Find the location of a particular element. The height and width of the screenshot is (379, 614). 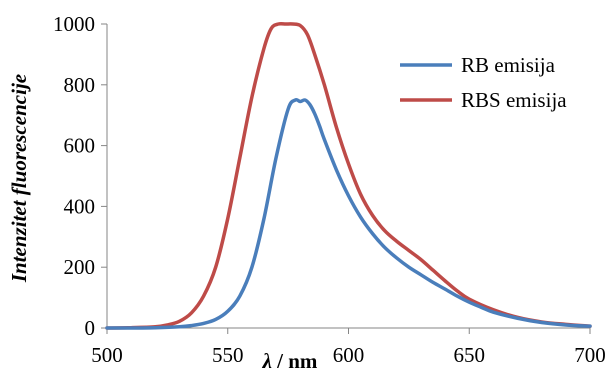

y-tick-label: 1000 is located at coordinates (74, 24).